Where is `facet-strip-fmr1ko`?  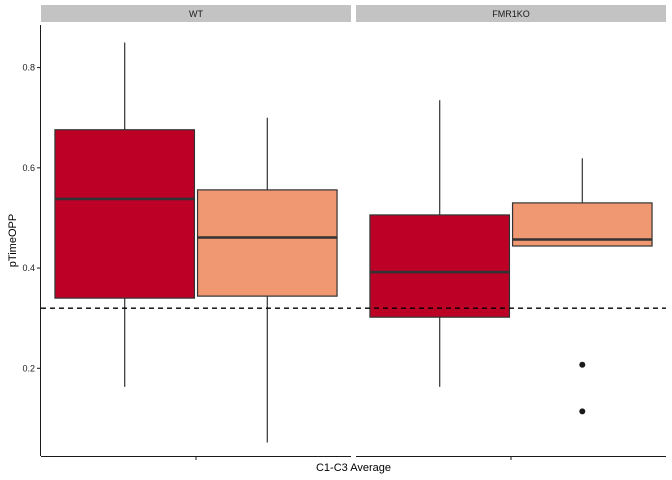
facet-strip-fmr1ko is located at coordinates (511, 13).